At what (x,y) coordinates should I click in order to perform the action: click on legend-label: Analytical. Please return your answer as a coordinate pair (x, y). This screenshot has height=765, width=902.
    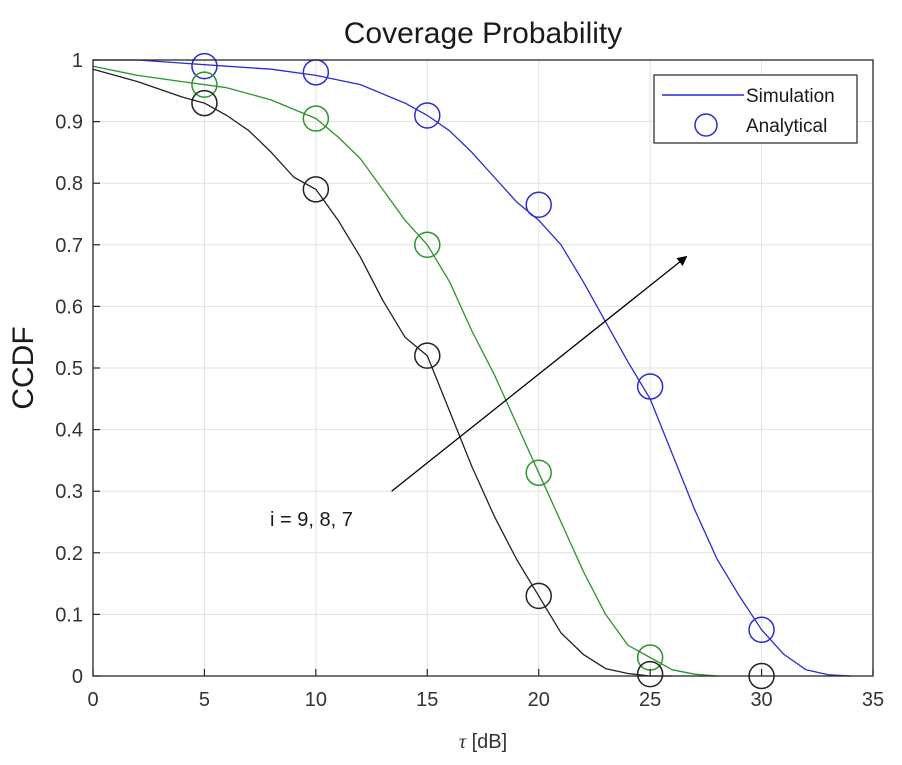
    Looking at the image, I should click on (786, 126).